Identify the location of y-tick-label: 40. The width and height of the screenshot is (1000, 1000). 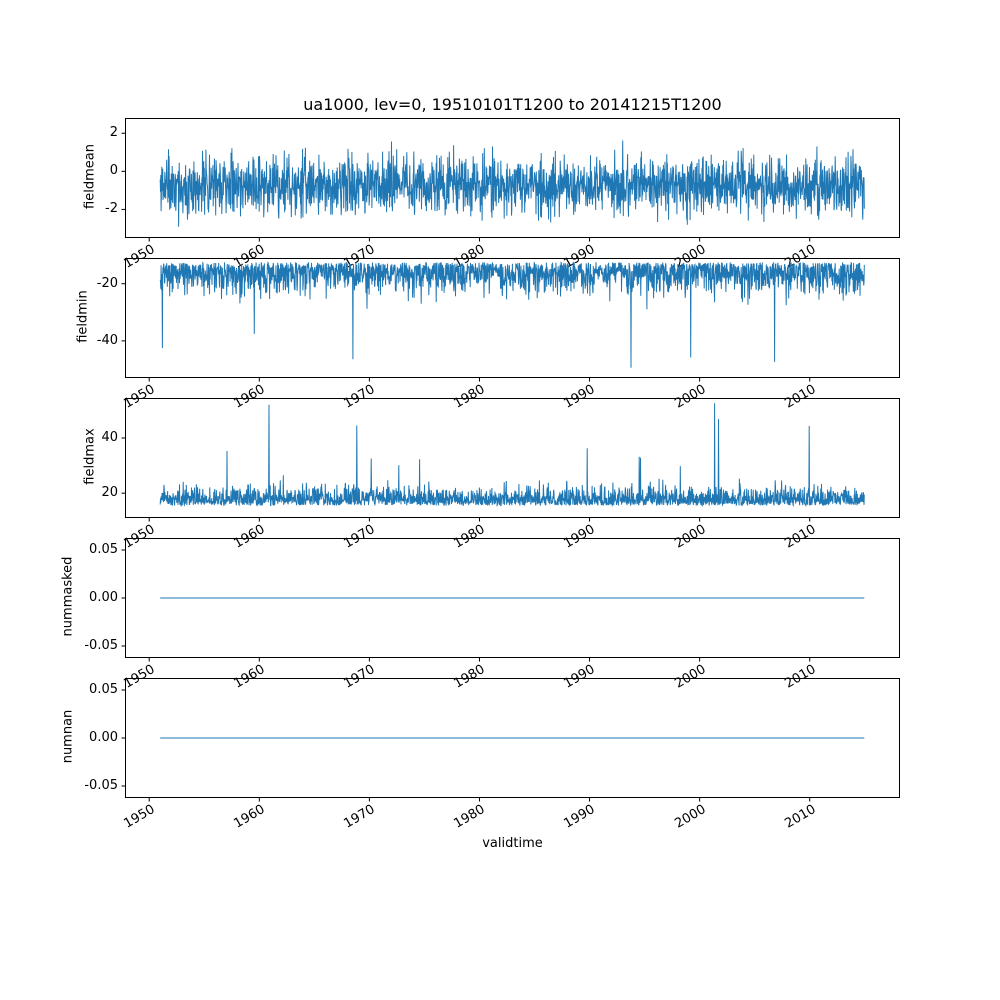
(109, 437).